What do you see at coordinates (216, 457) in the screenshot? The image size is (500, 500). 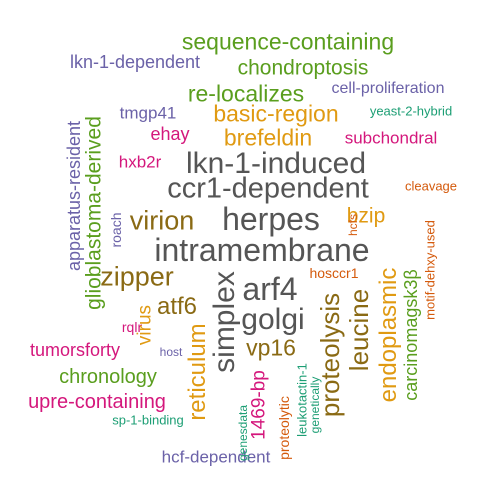 I see `word: hcf-dependent` at bounding box center [216, 457].